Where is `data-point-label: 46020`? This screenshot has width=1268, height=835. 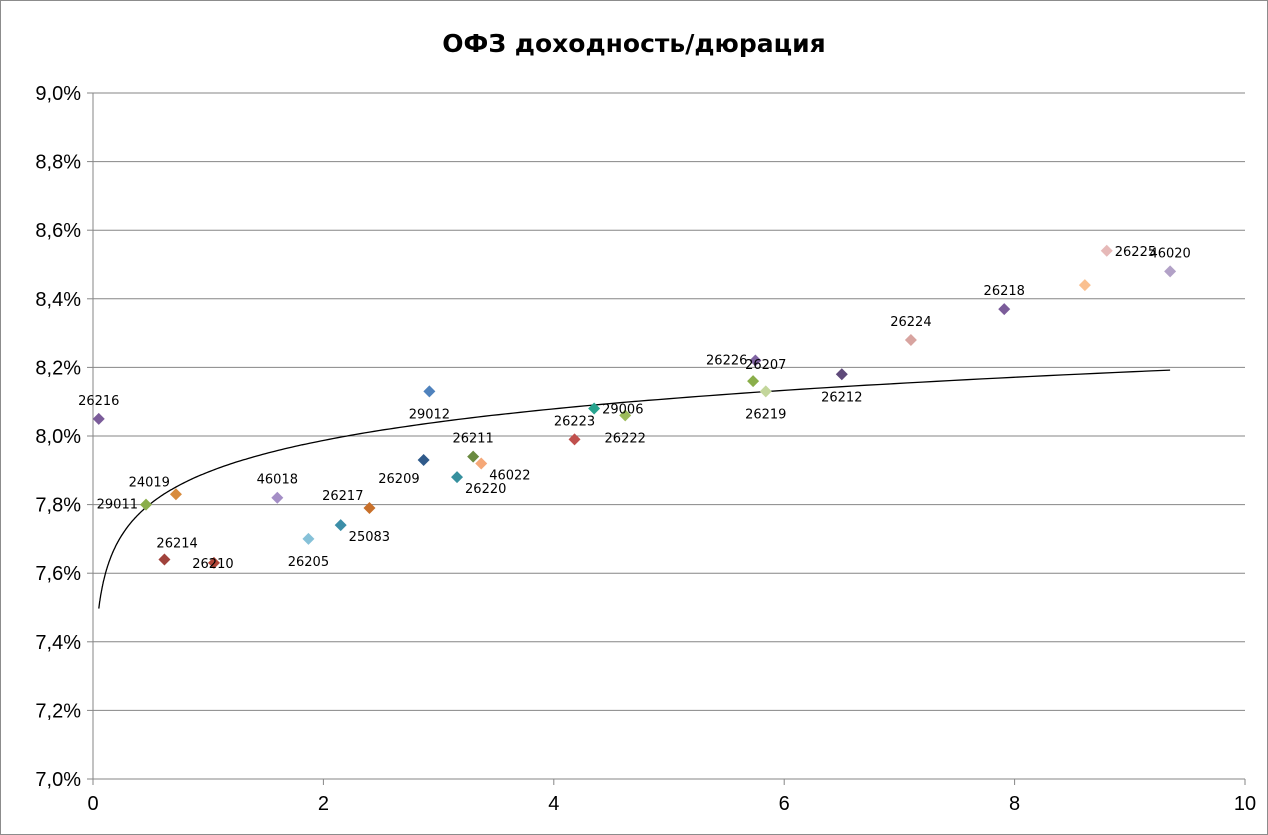
data-point-label: 46020 is located at coordinates (1169, 253).